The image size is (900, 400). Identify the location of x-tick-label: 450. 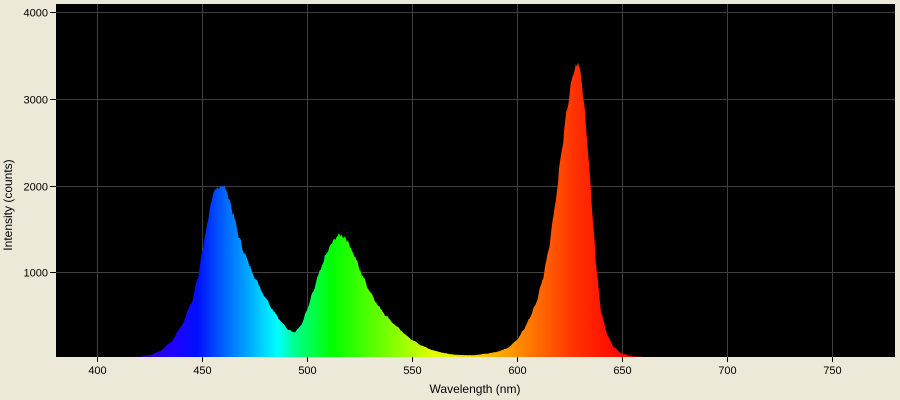
(202, 371).